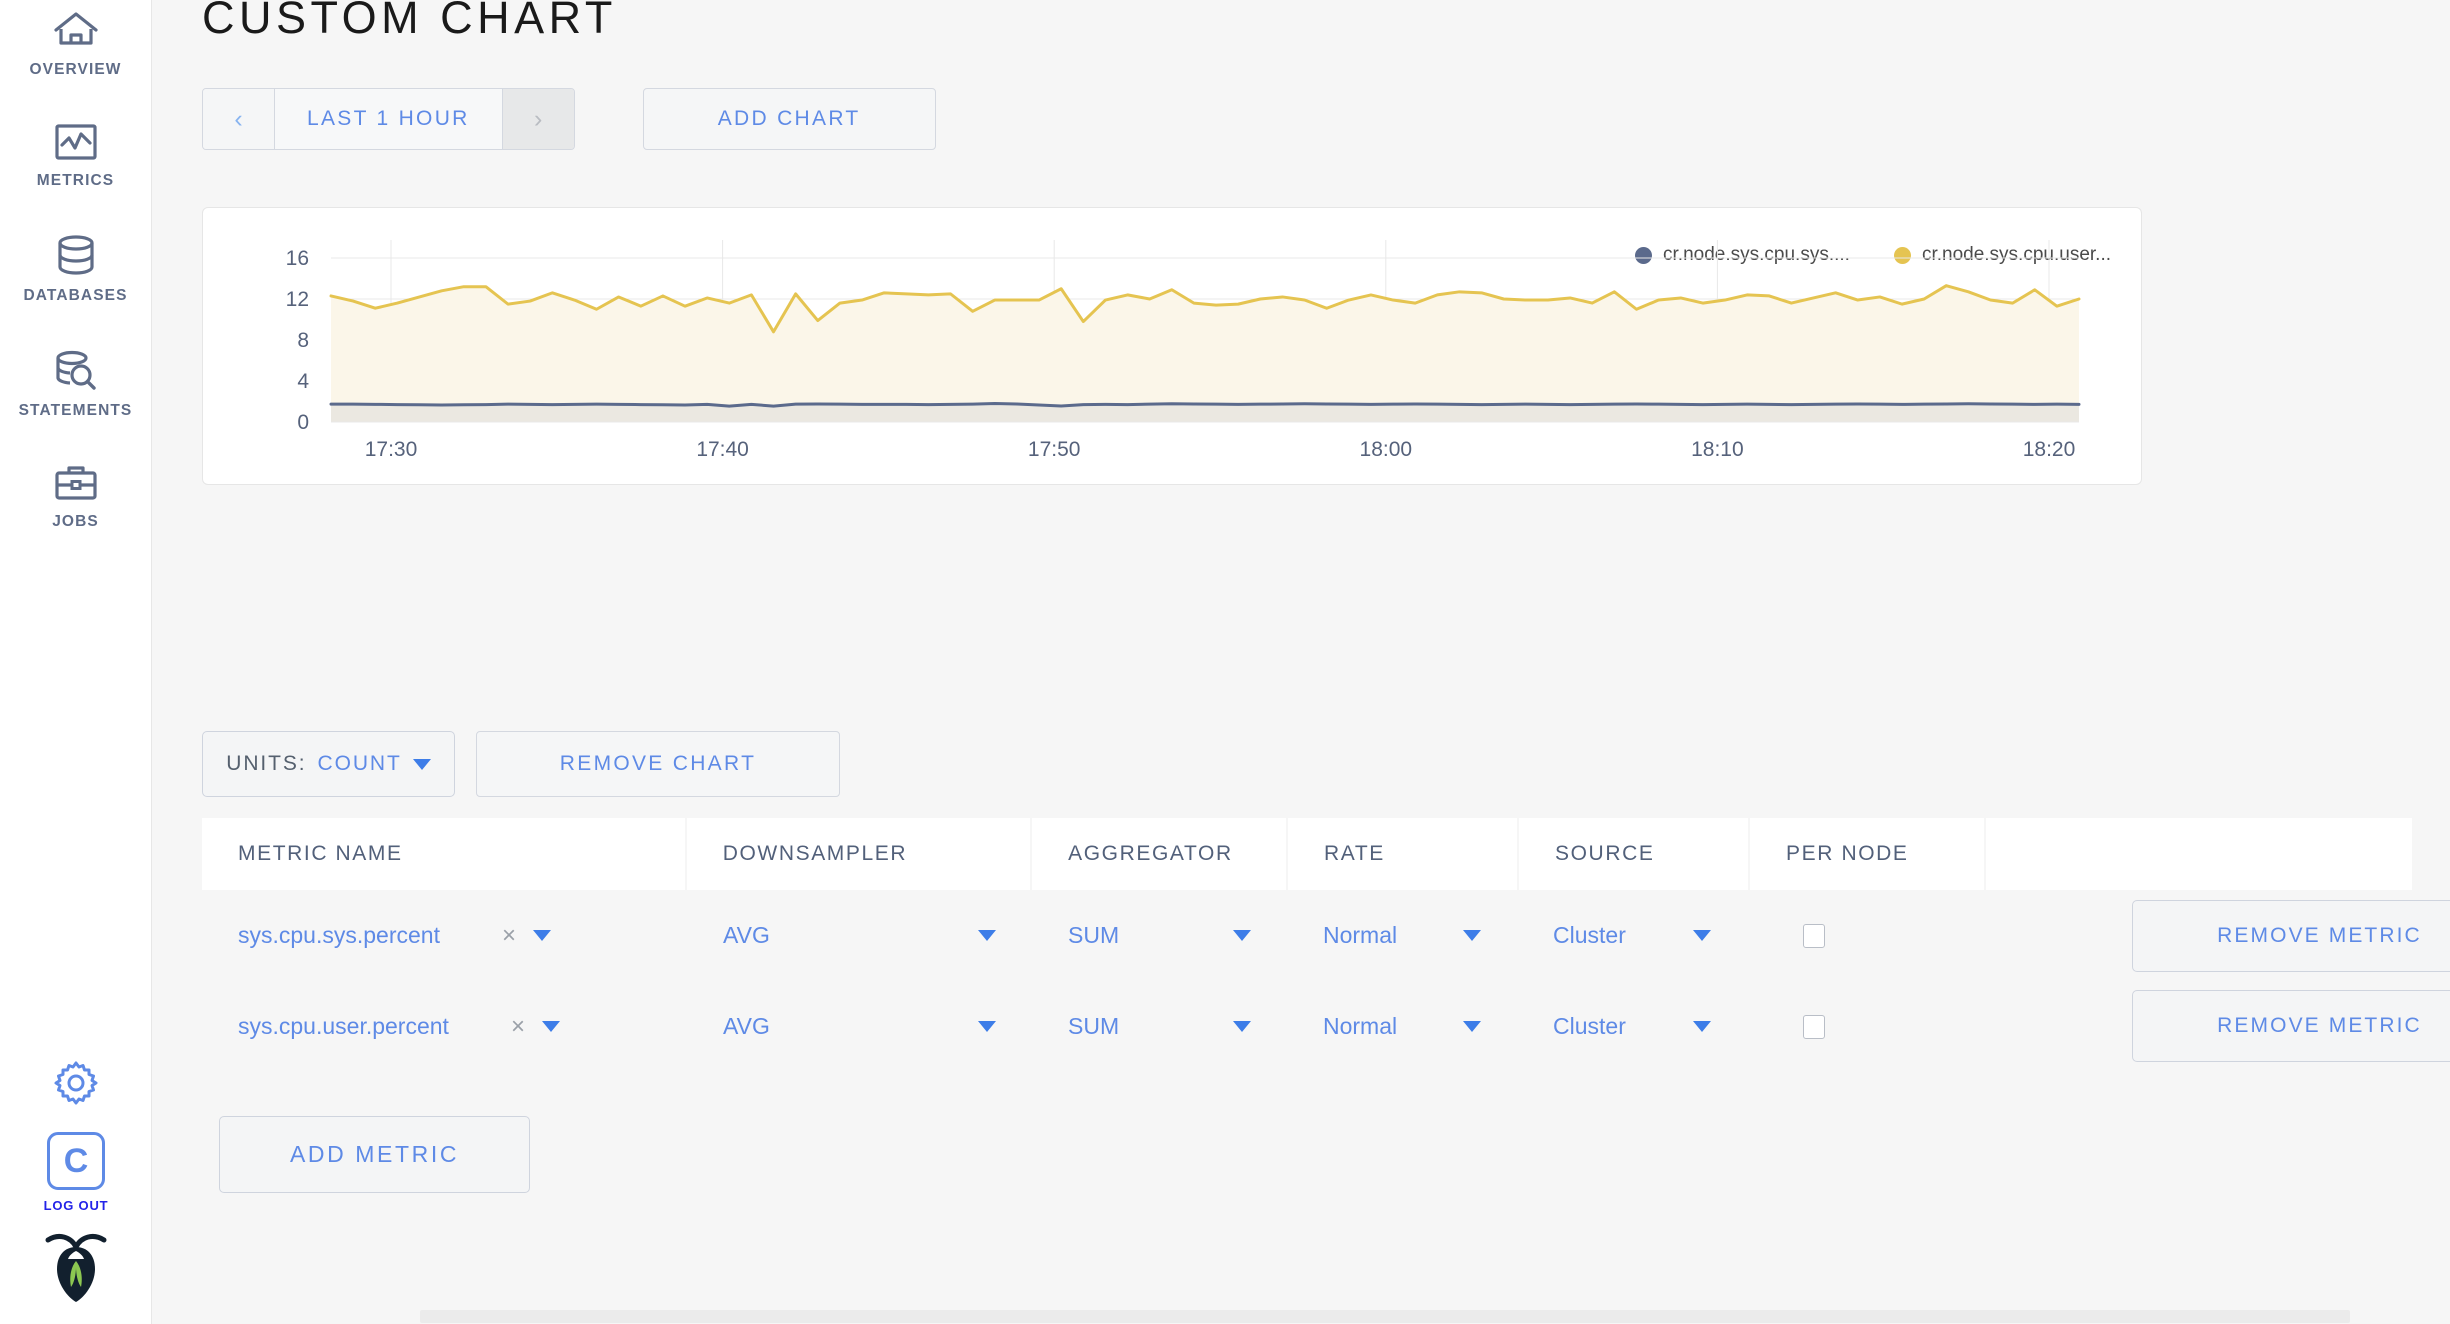  What do you see at coordinates (75, 69) in the screenshot?
I see `sidebar-item-label: OVERVIEW` at bounding box center [75, 69].